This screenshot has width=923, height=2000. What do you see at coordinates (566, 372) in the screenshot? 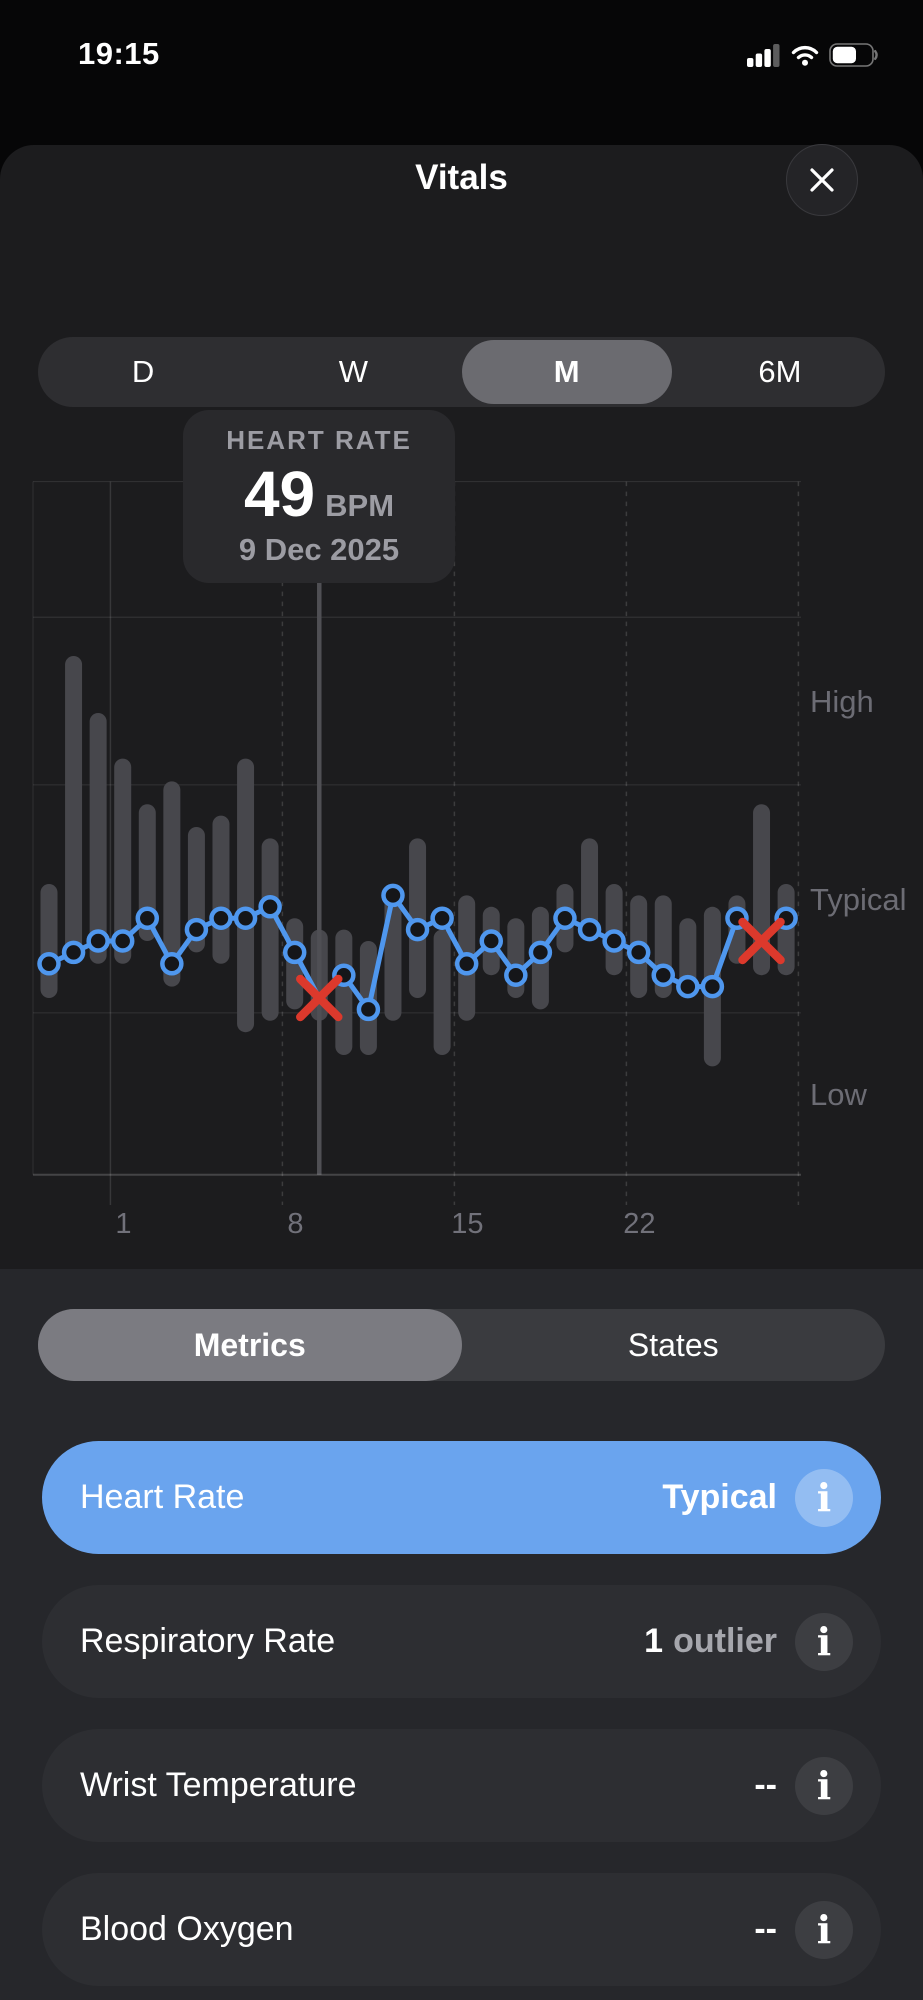
I see `range-selector-option-m: M` at bounding box center [566, 372].